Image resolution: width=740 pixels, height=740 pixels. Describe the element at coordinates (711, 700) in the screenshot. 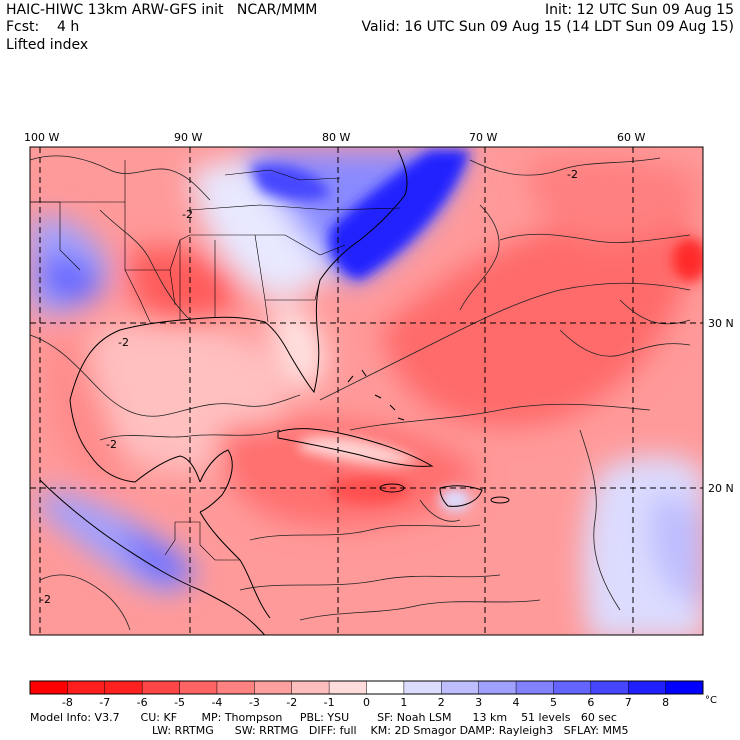

I see `legend-unit: °C` at that location.